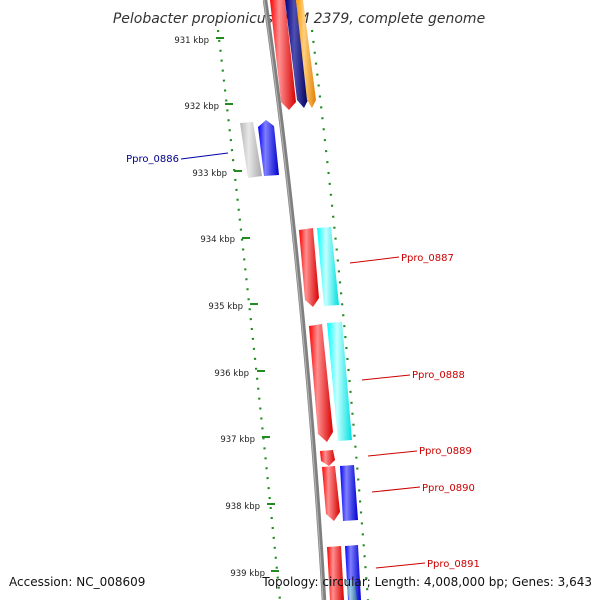 The width and height of the screenshot is (600, 600). Describe the element at coordinates (374, 260) in the screenshot. I see `gene-ppro-0887-leader` at that location.